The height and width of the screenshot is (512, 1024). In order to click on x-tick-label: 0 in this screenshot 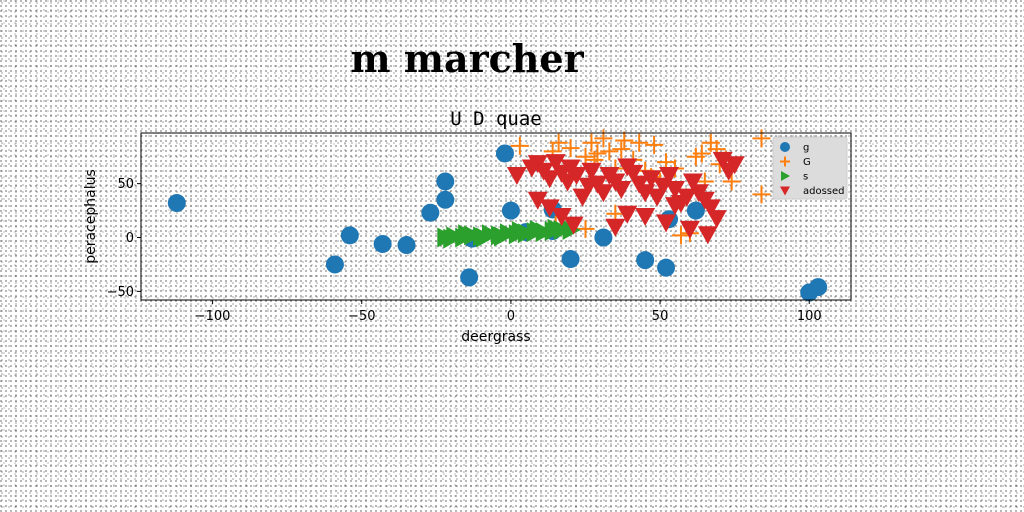, I will do `click(511, 316)`.